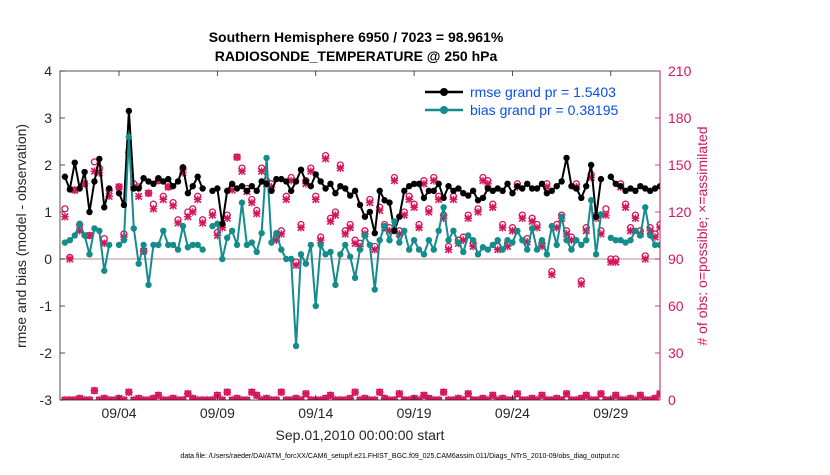  What do you see at coordinates (610, 413) in the screenshot?
I see `x-tick-label: 09/29` at bounding box center [610, 413].